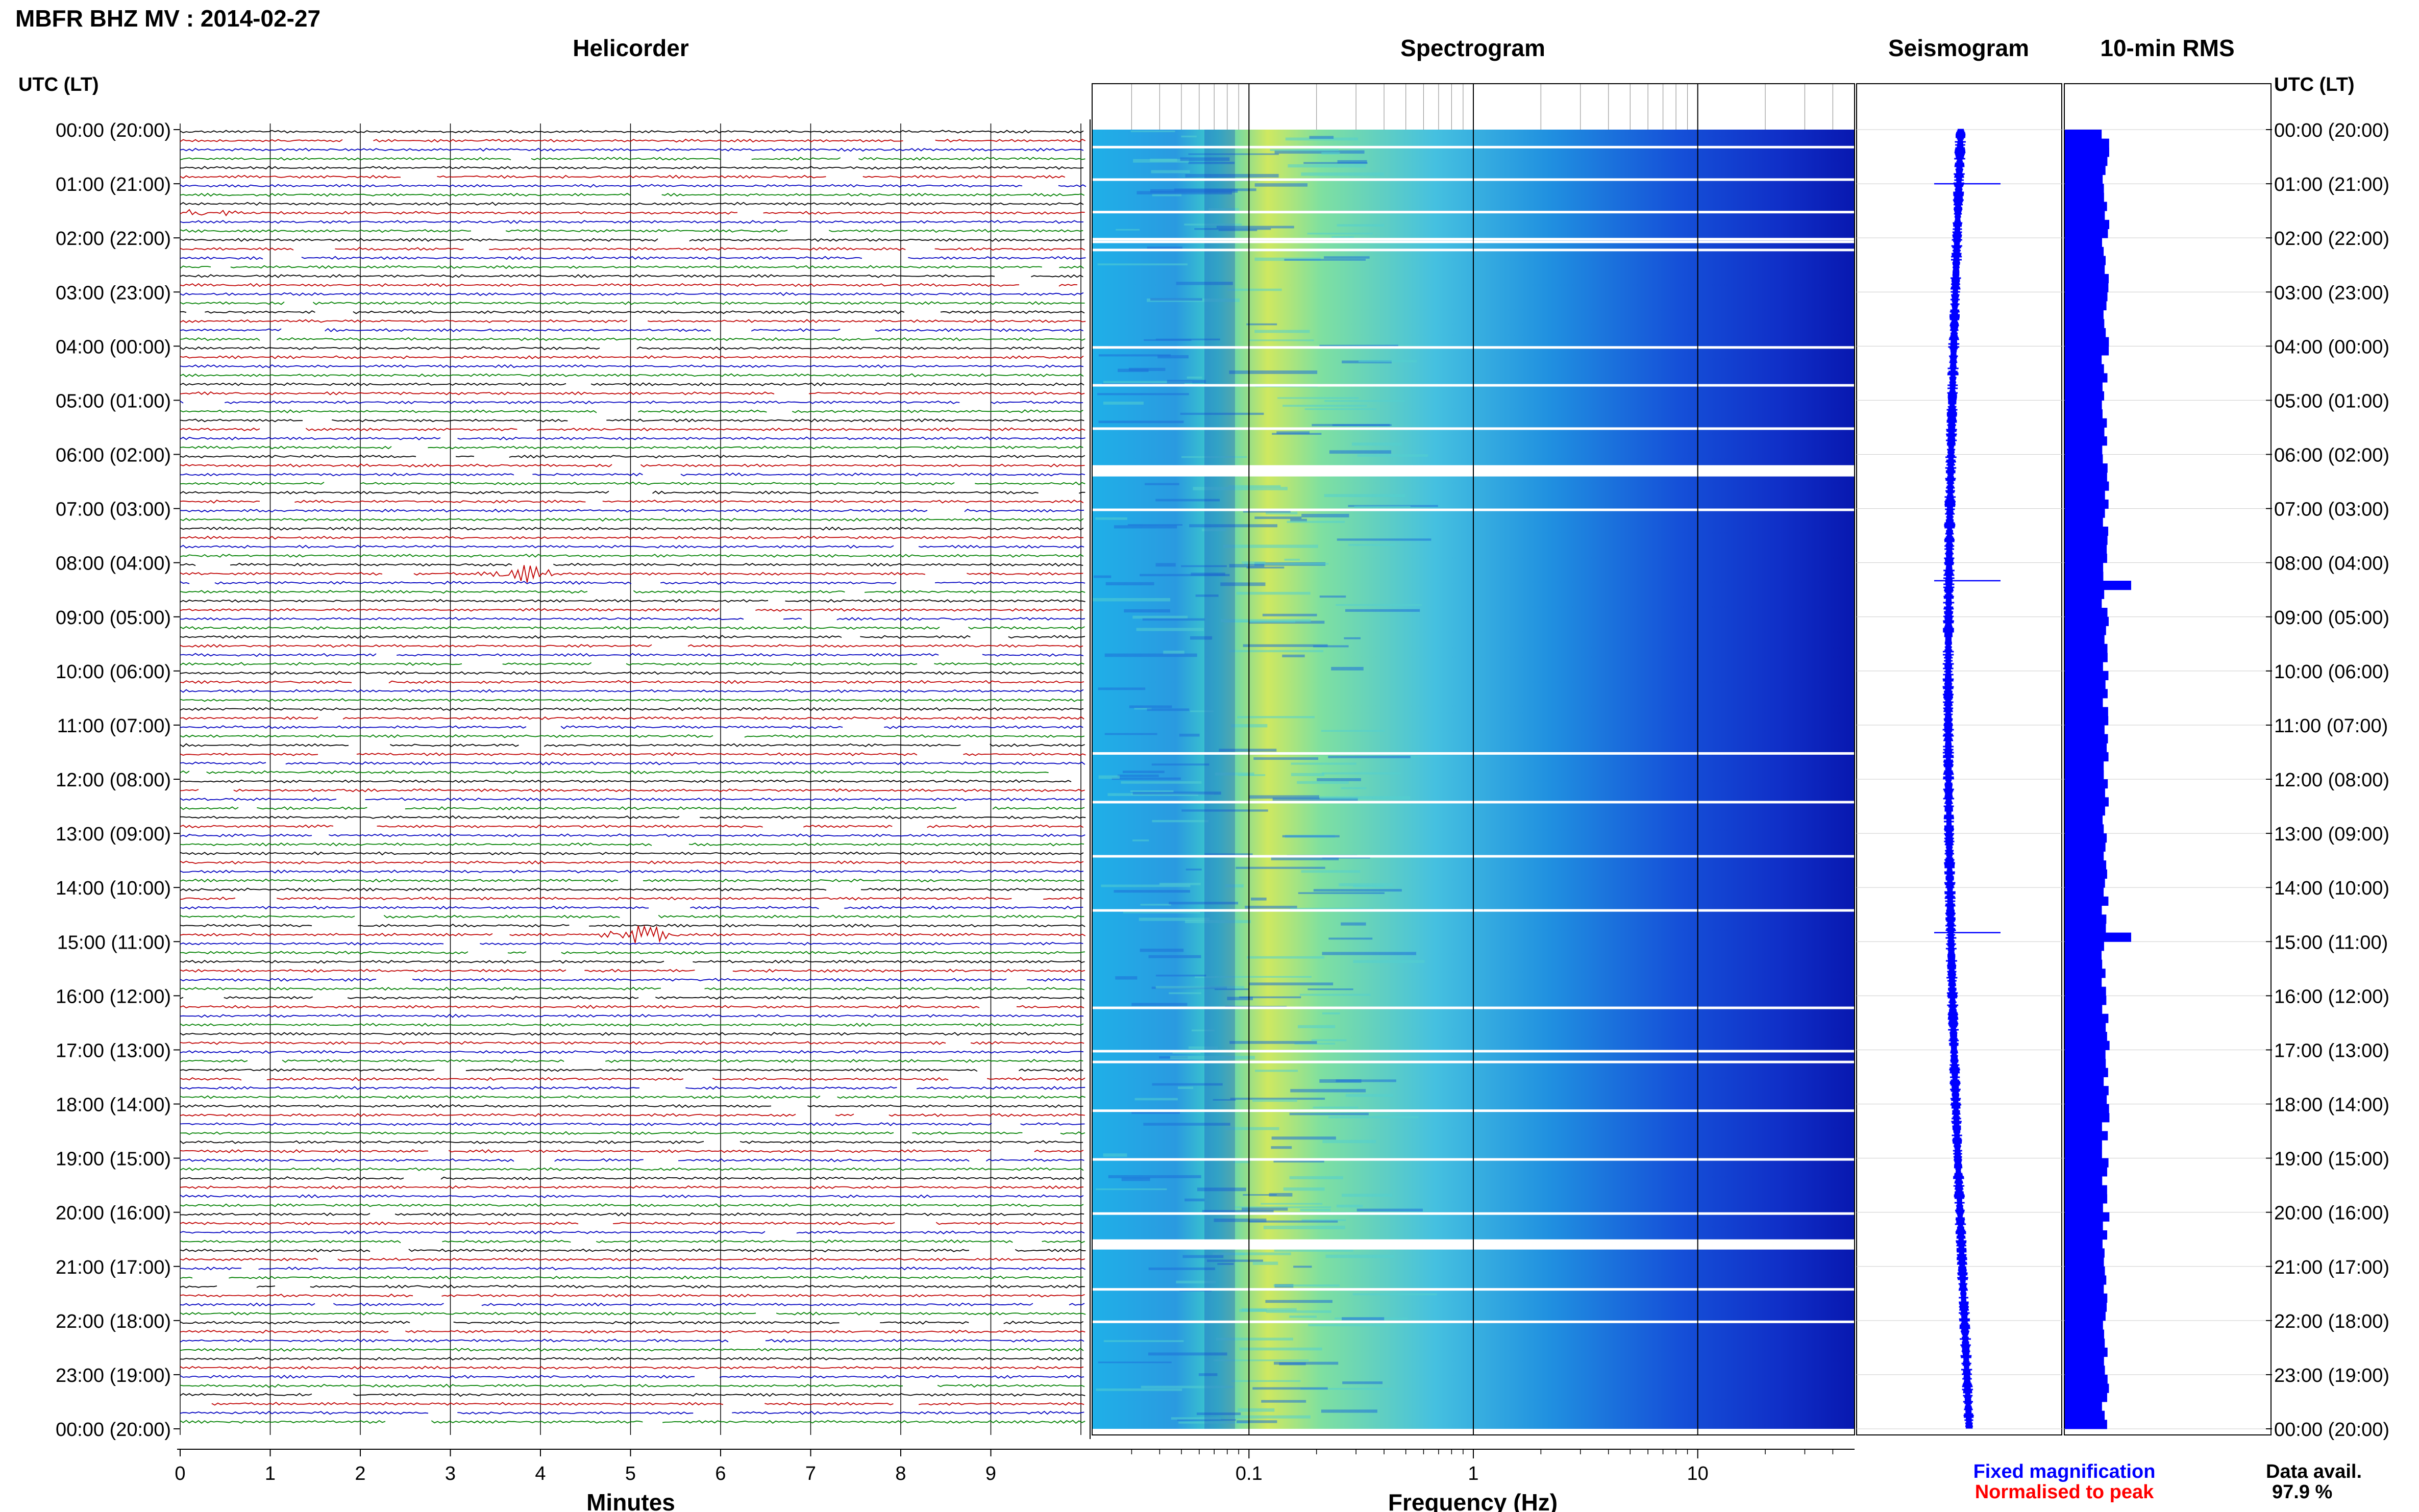 This screenshot has height=1512, width=2419. I want to click on minute-tick-label: 6, so click(720, 1473).